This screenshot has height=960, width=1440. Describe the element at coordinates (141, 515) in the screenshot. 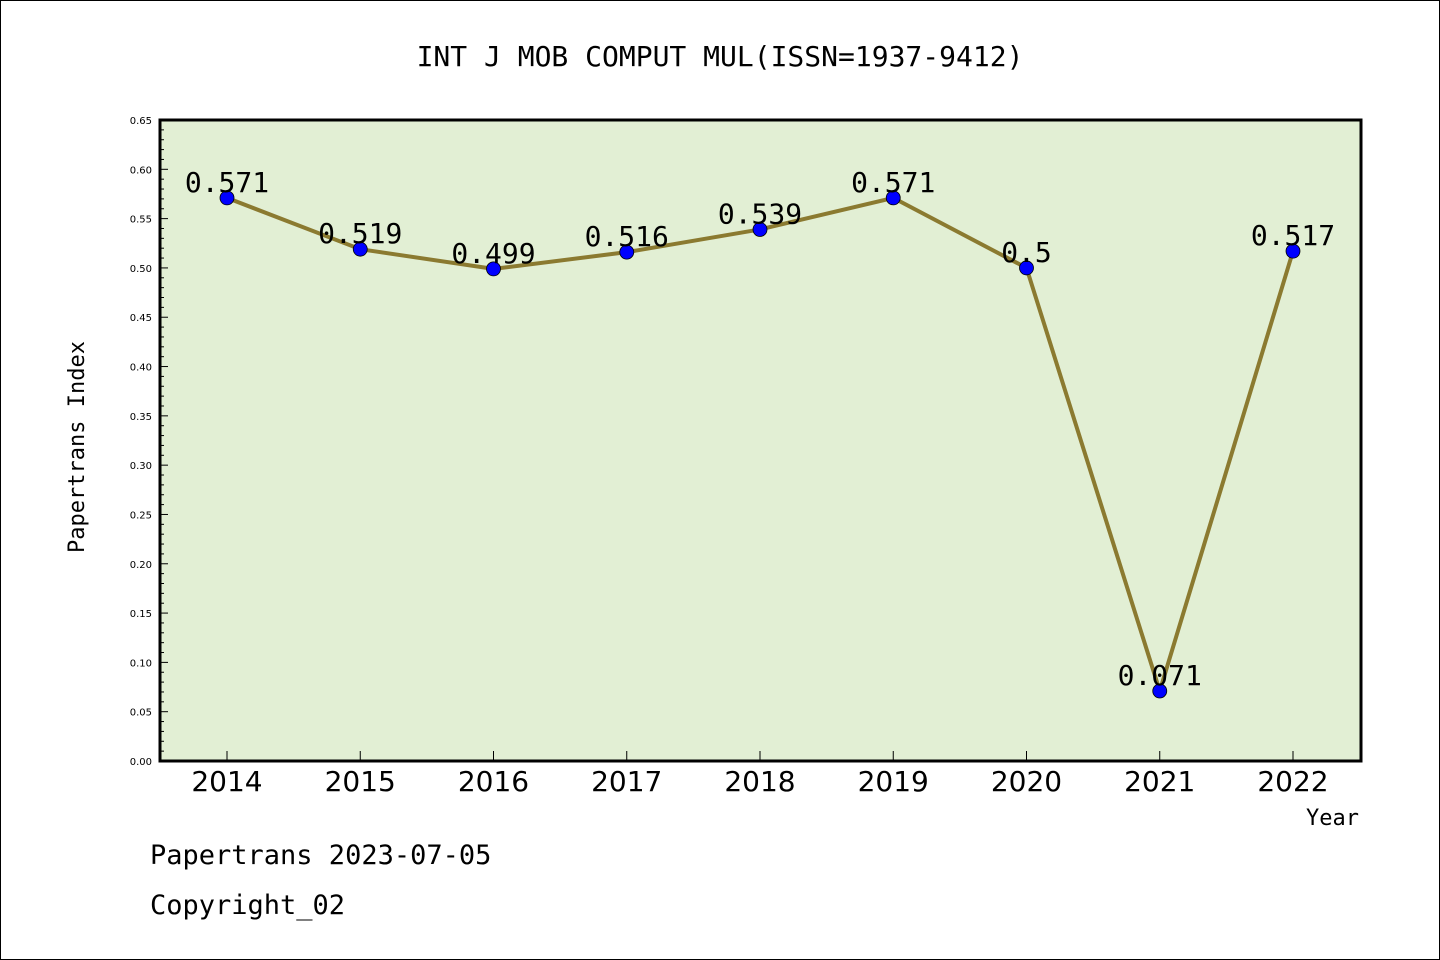

I see `y-tick-label: 0.25` at that location.